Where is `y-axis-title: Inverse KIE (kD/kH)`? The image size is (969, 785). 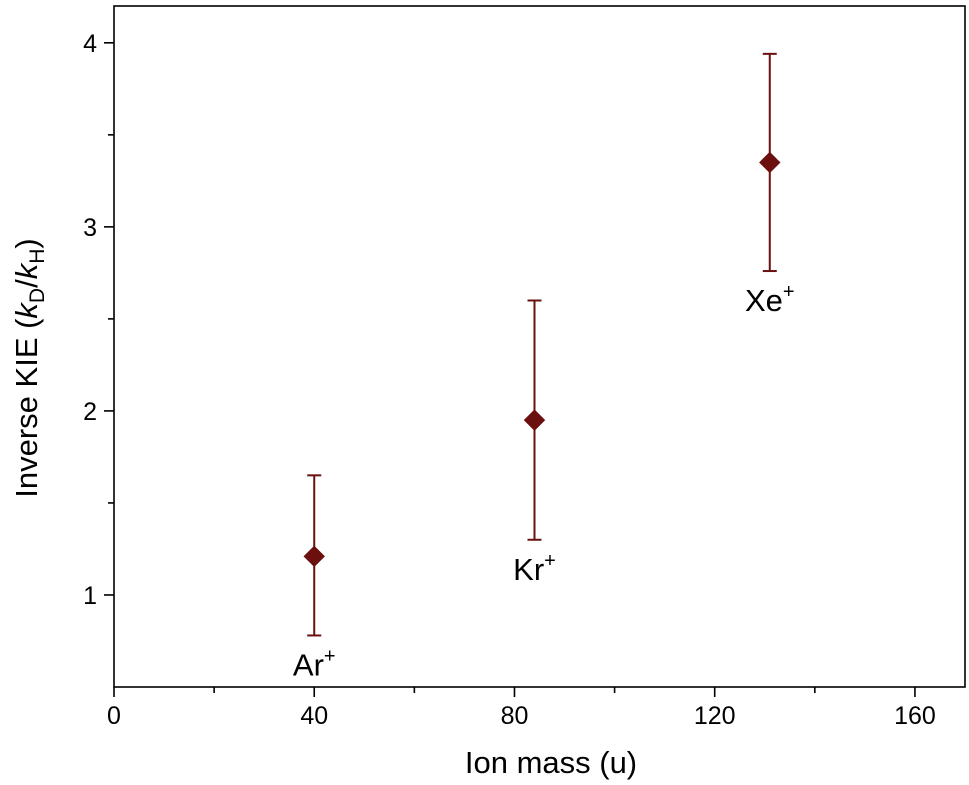 y-axis-title: Inverse KIE (kD/kH) is located at coordinates (29, 367).